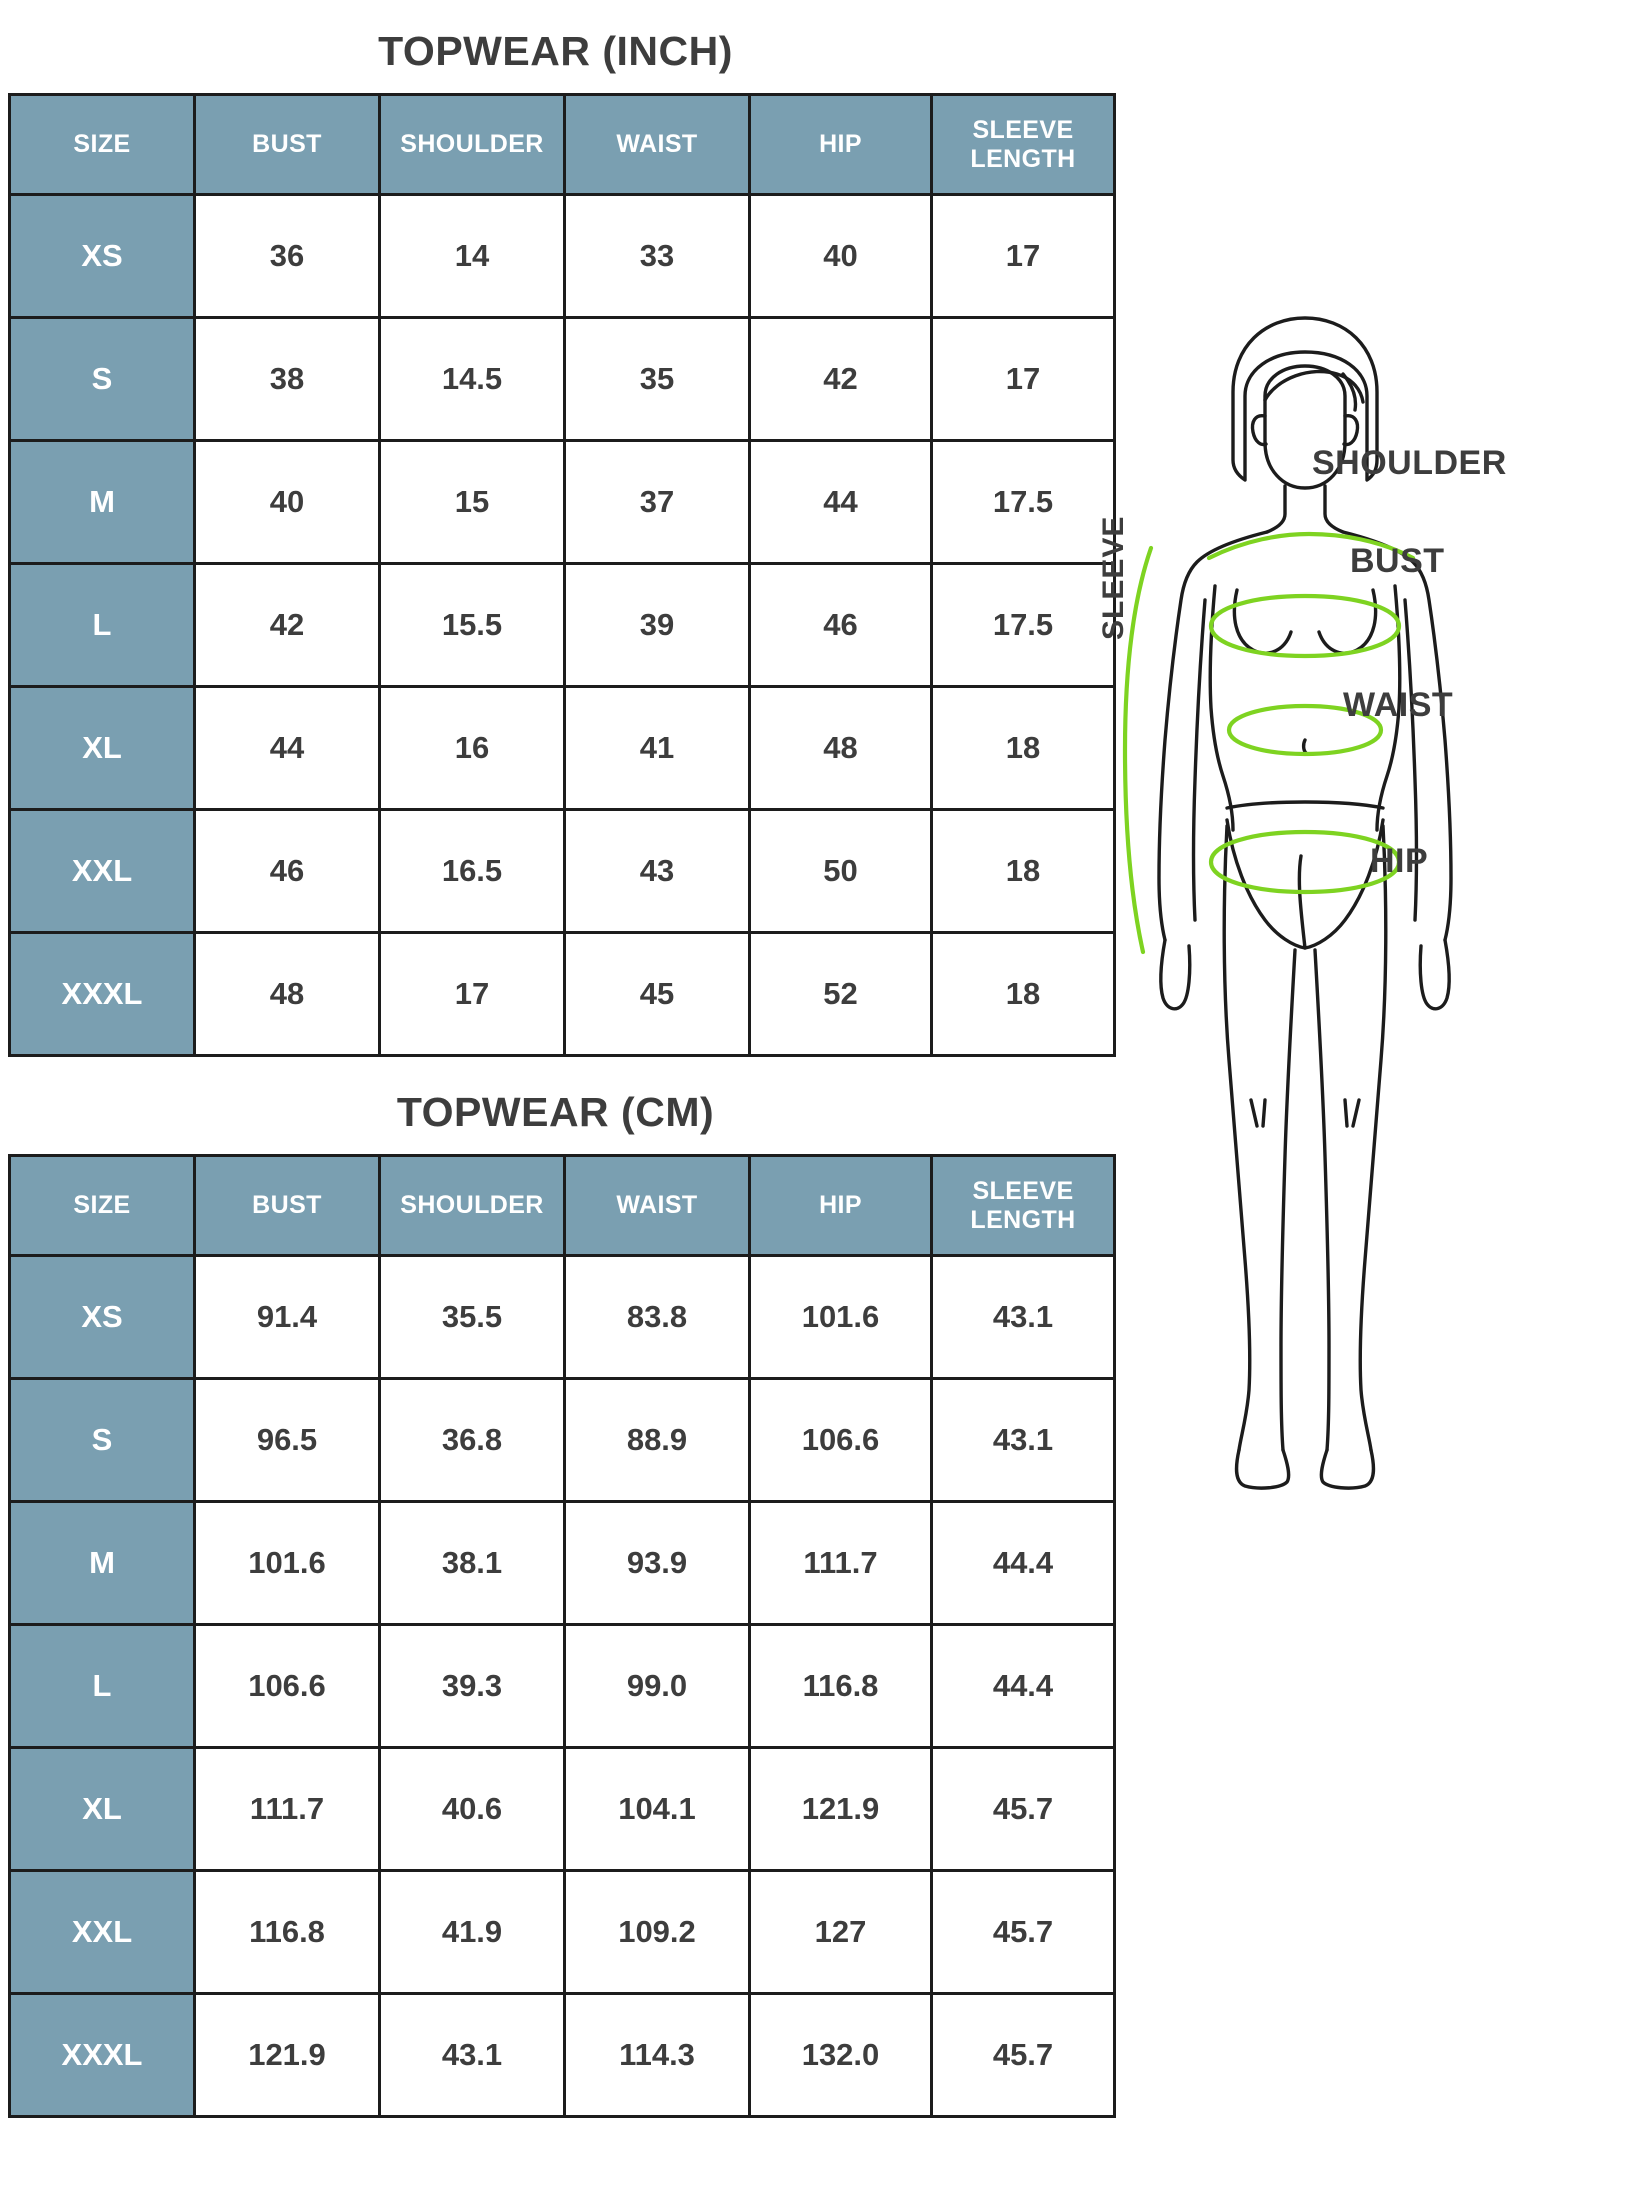 Image resolution: width=1652 pixels, height=2200 pixels. I want to click on cell-shoulder: 43.1, so click(472, 2055).